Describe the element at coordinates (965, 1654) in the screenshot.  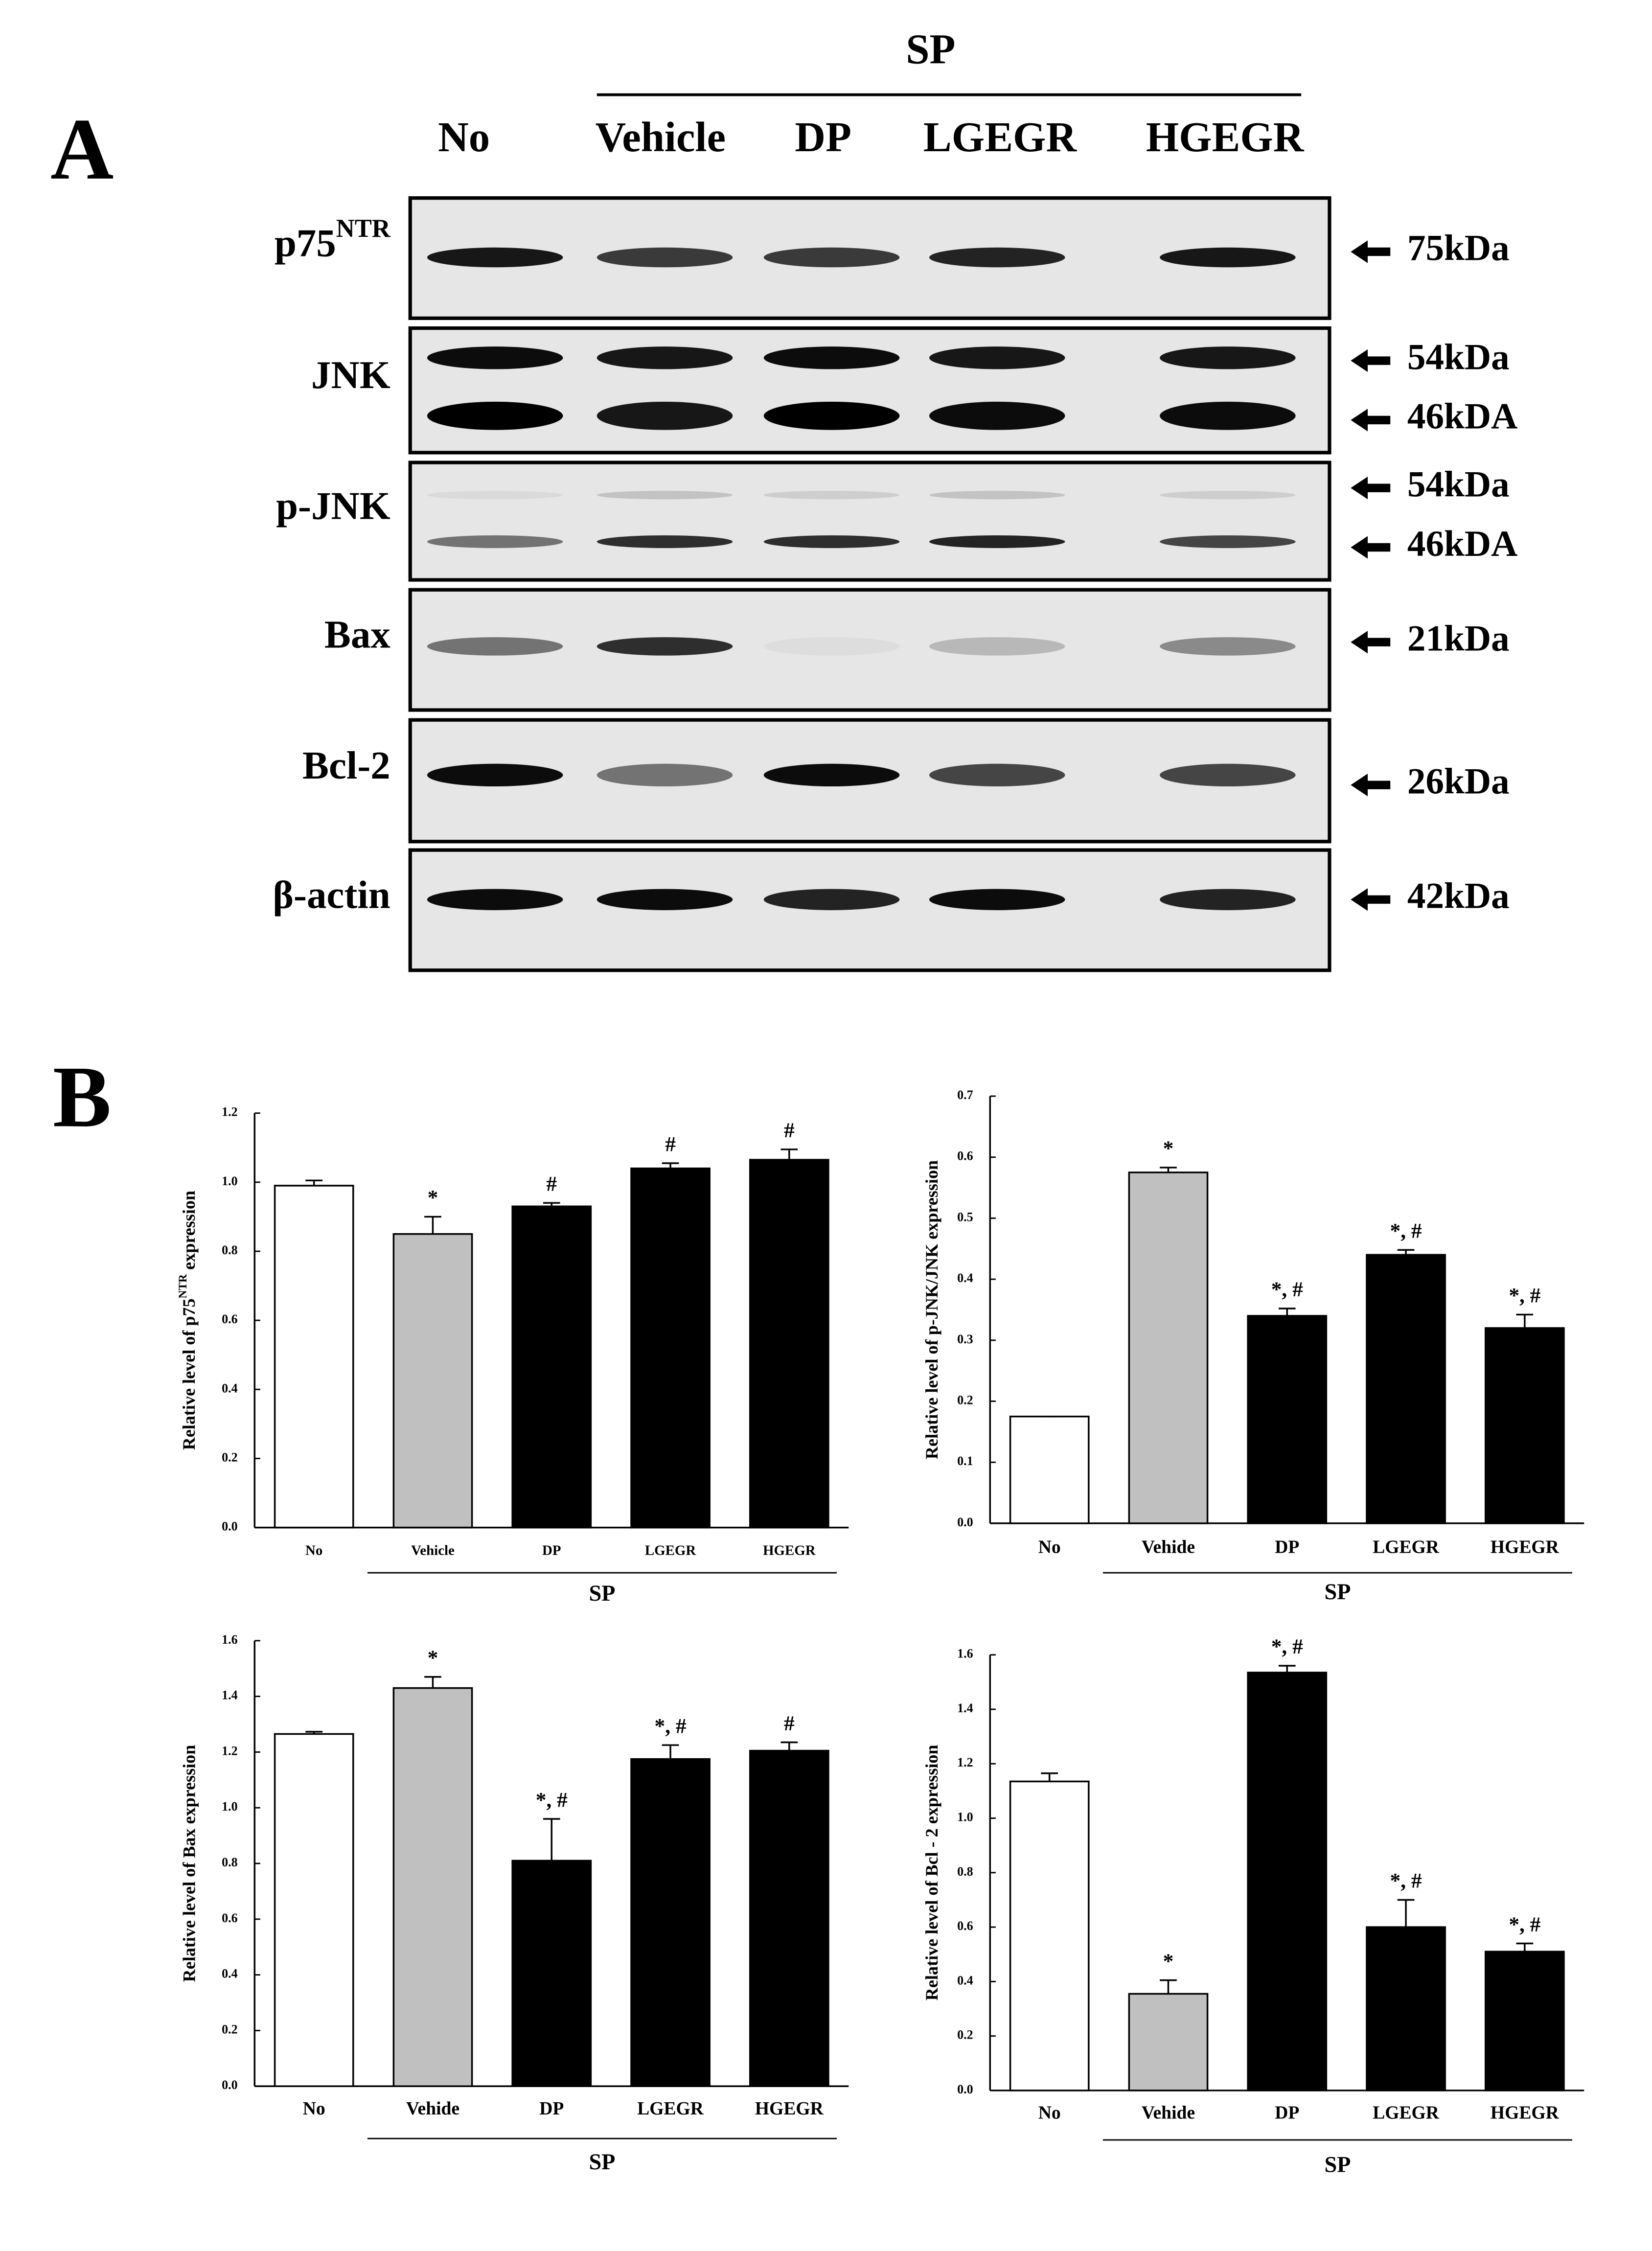
I see `y-tick-label: 1.6` at that location.